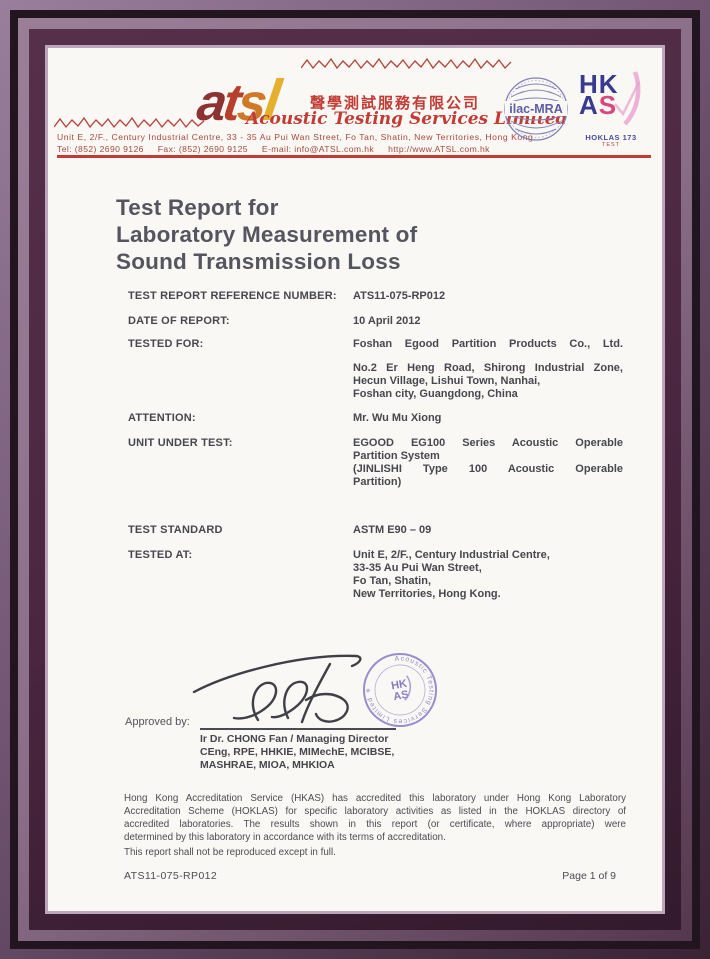 The image size is (710, 959). What do you see at coordinates (406, 63) in the screenshot?
I see `waveform-decoration-top` at bounding box center [406, 63].